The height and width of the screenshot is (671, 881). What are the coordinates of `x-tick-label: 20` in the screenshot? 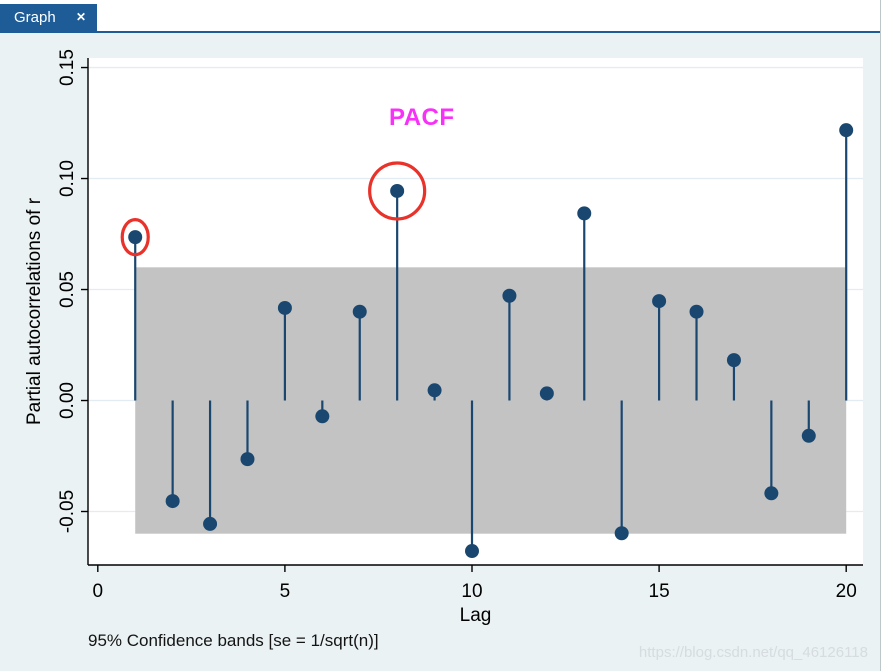 It's located at (846, 591).